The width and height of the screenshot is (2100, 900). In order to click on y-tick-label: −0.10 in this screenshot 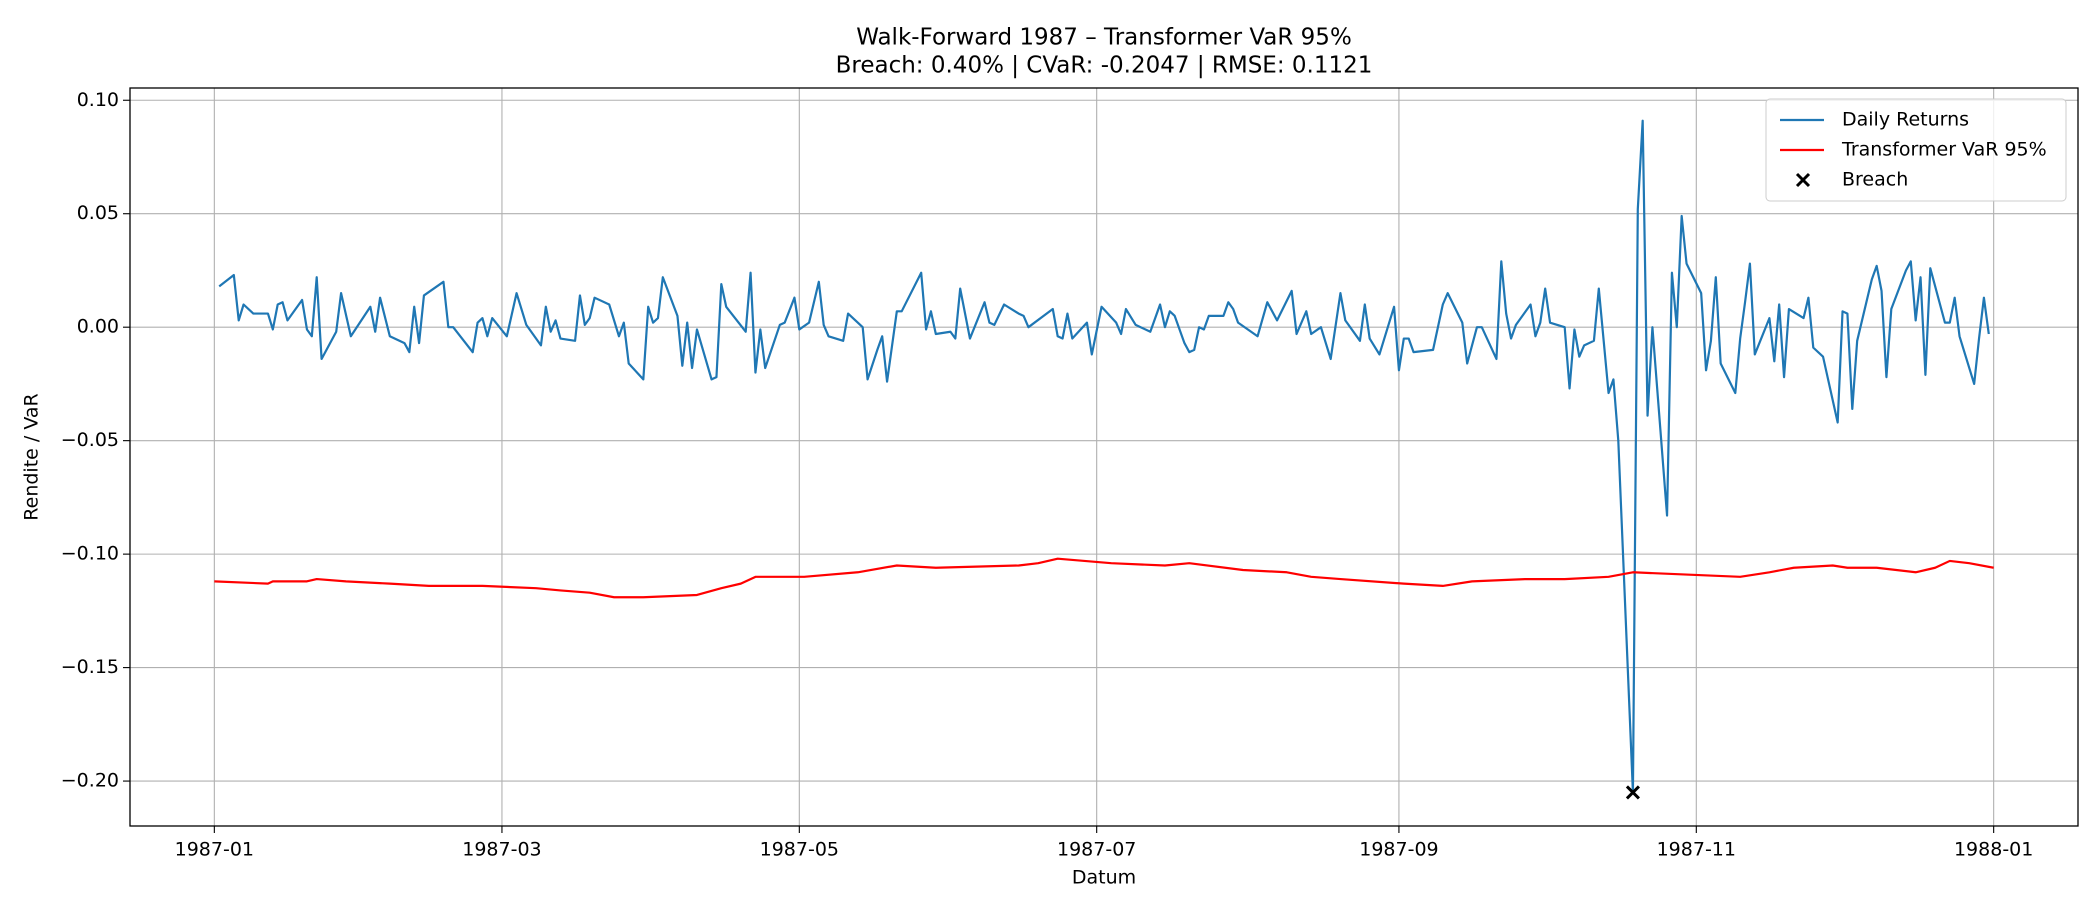, I will do `click(90, 554)`.